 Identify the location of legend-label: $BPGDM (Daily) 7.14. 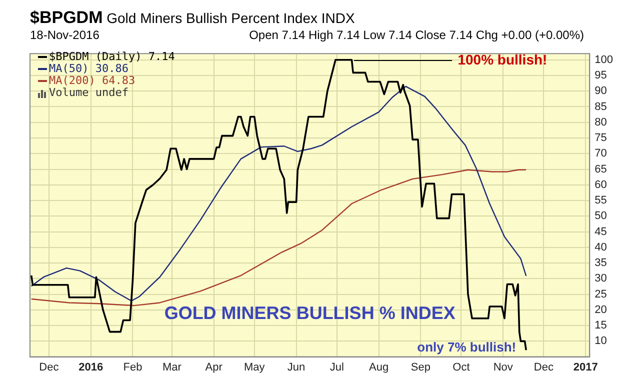
(112, 56).